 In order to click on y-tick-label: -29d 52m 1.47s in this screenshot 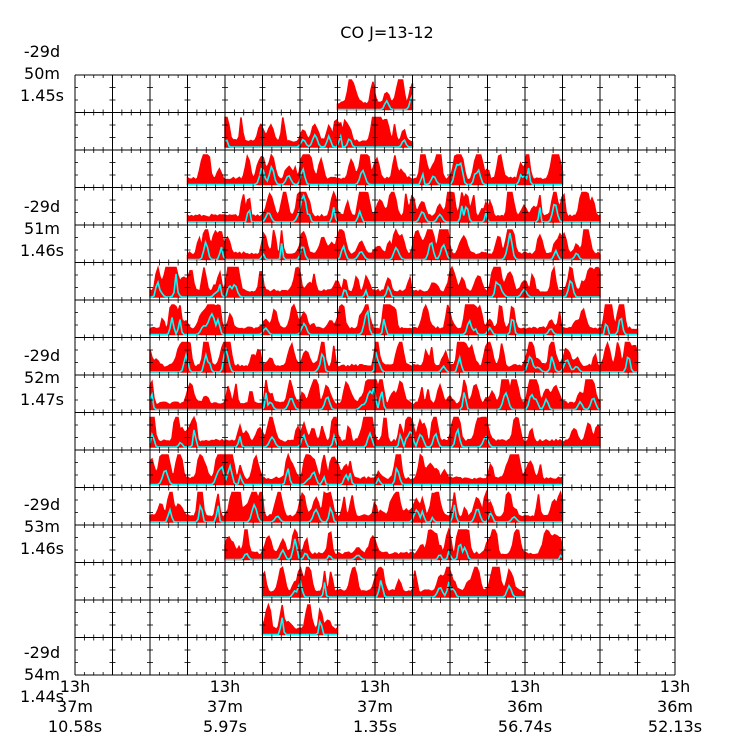, I will do `click(42, 377)`.